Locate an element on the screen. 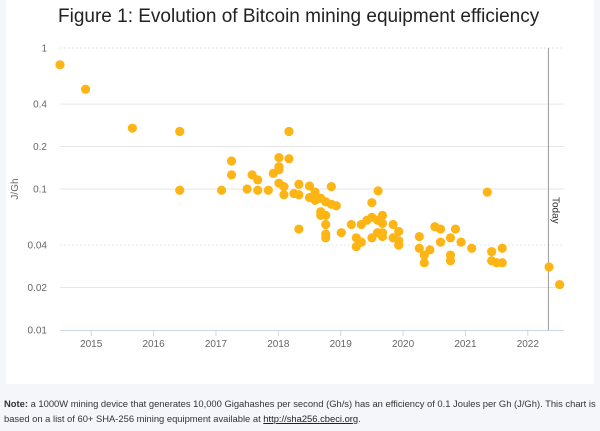 Image resolution: width=600 pixels, height=431 pixels. note-label: Note: is located at coordinates (16, 403).